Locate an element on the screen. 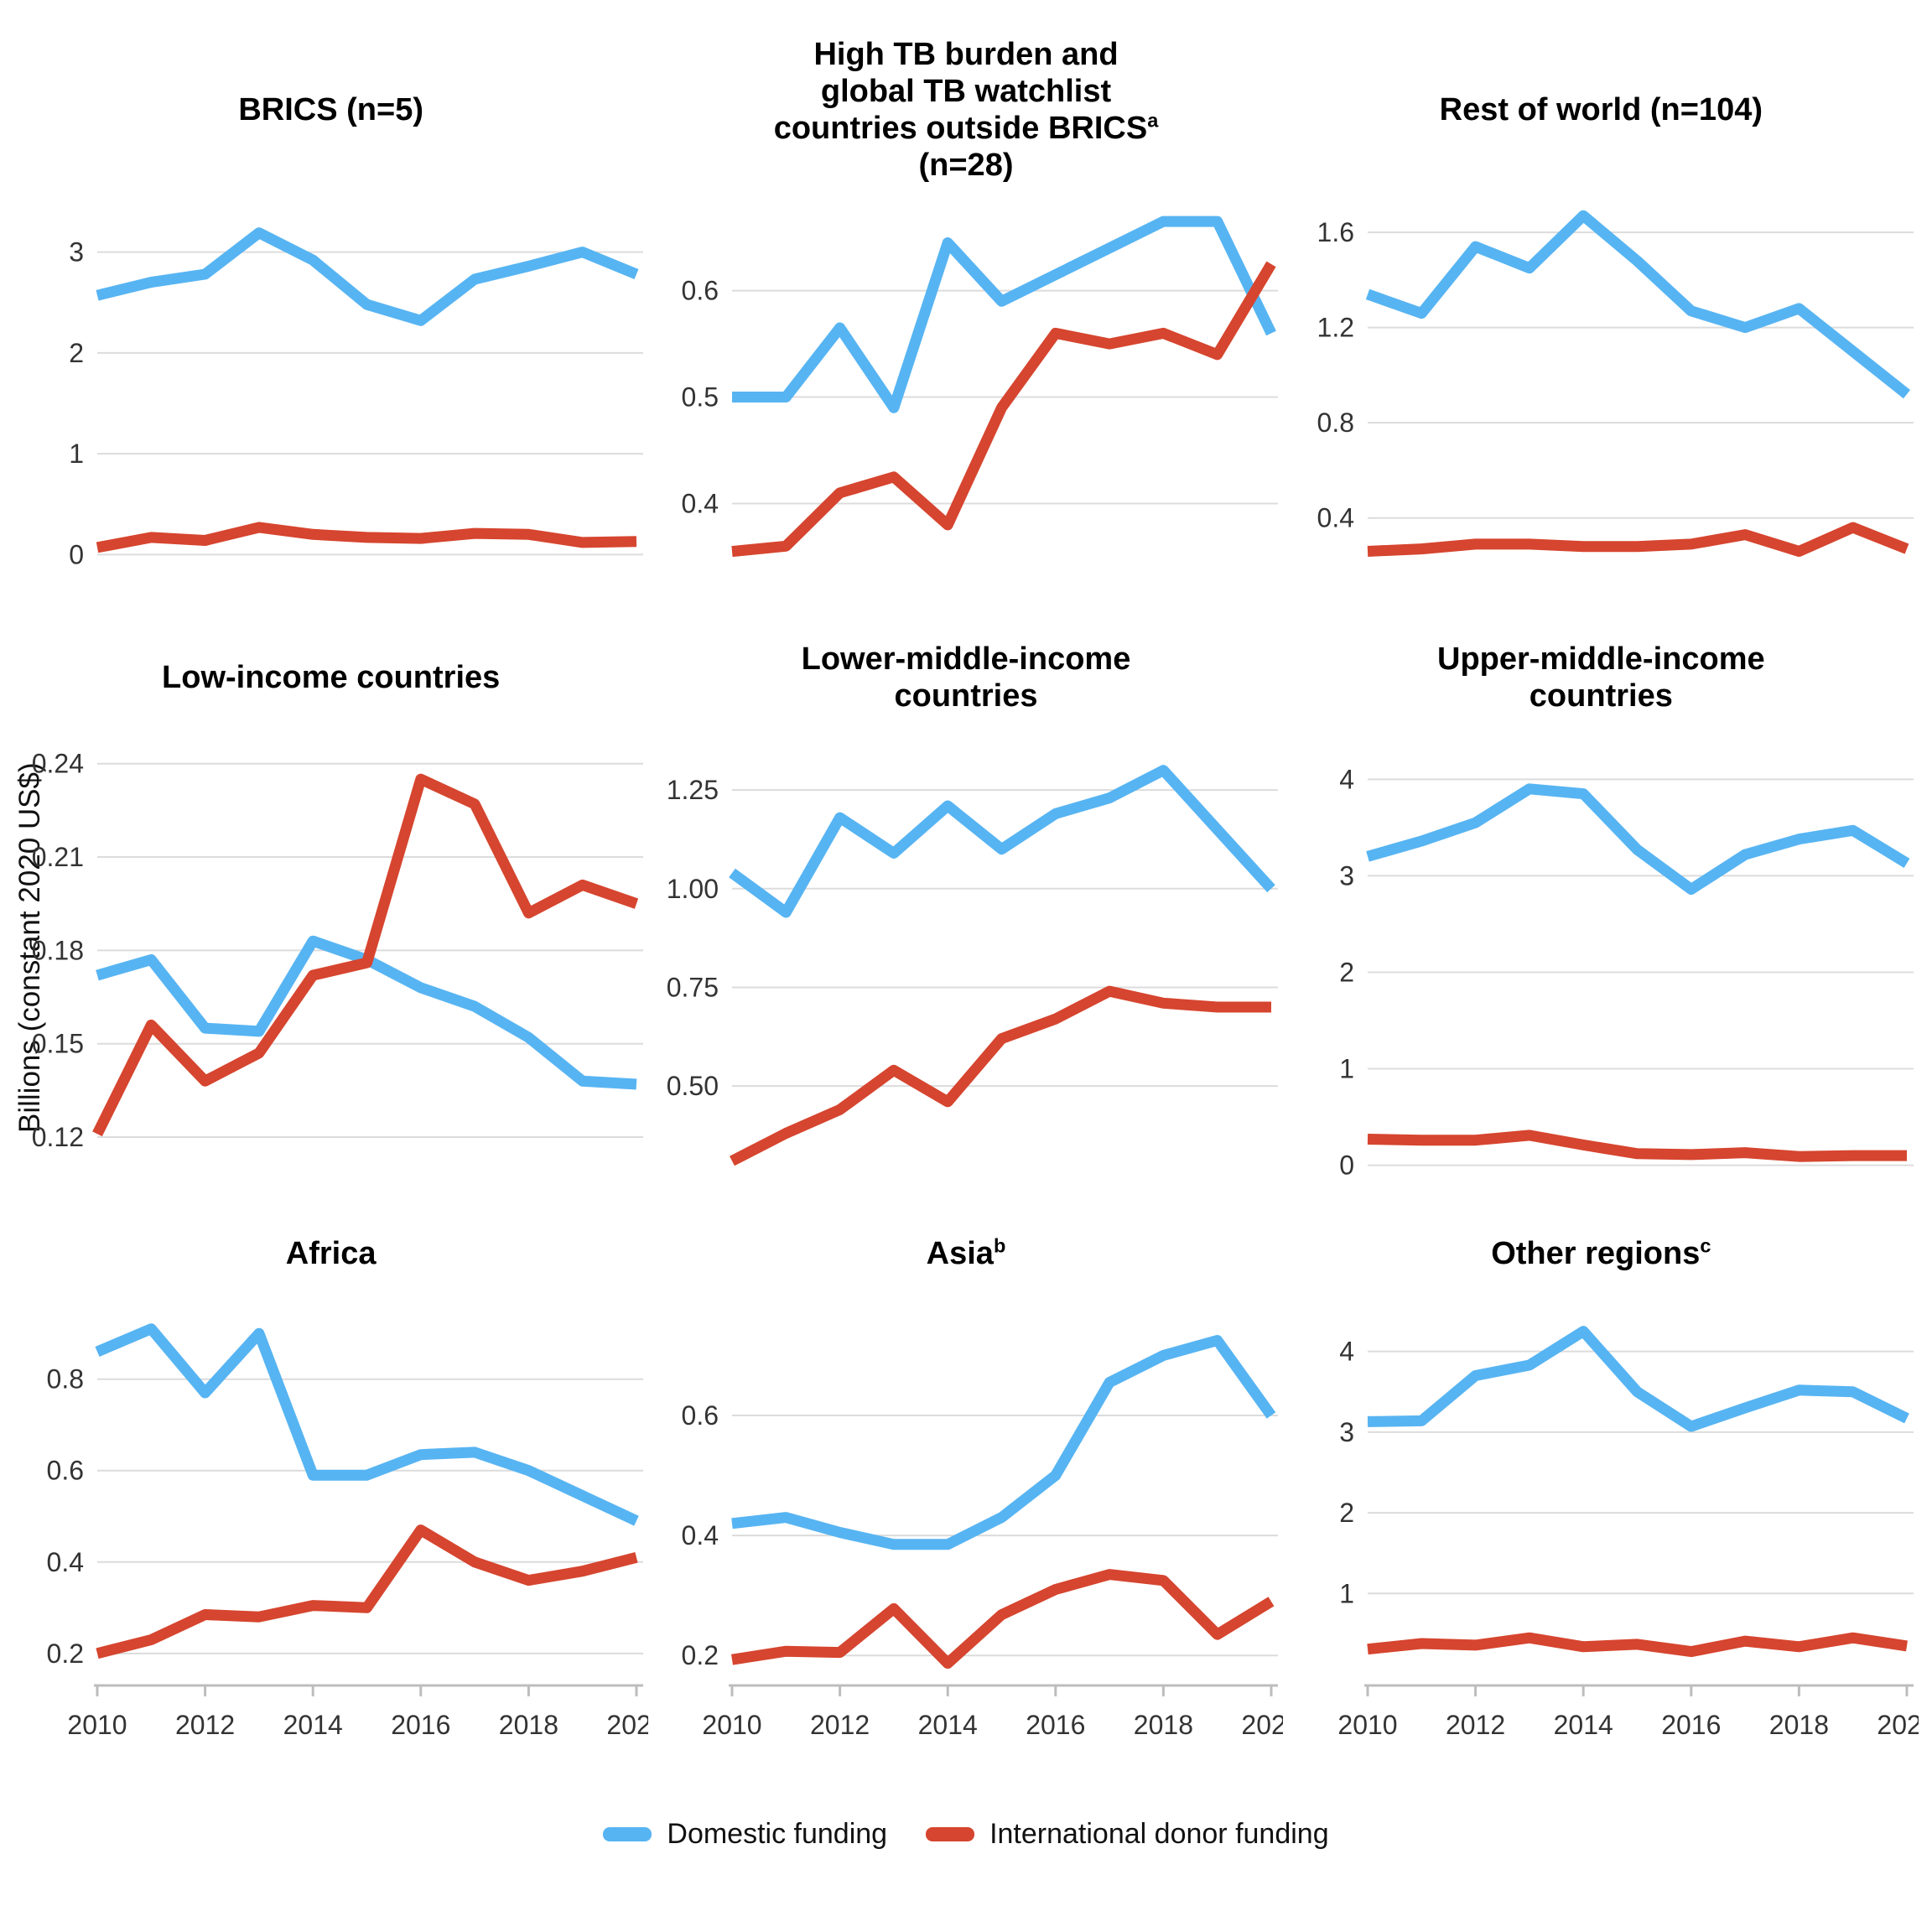 The image size is (1932, 1932). y-tick-label: 0.50 is located at coordinates (693, 1086).